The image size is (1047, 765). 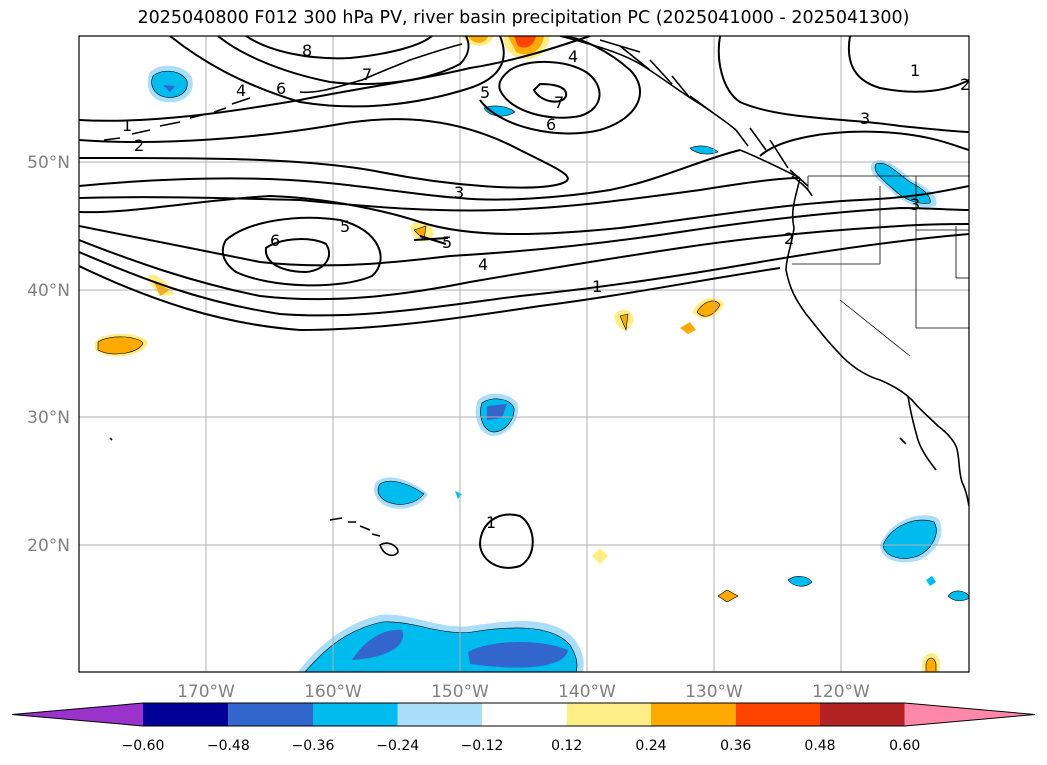 I want to click on colorbar-tick: 0.24, so click(x=650, y=746).